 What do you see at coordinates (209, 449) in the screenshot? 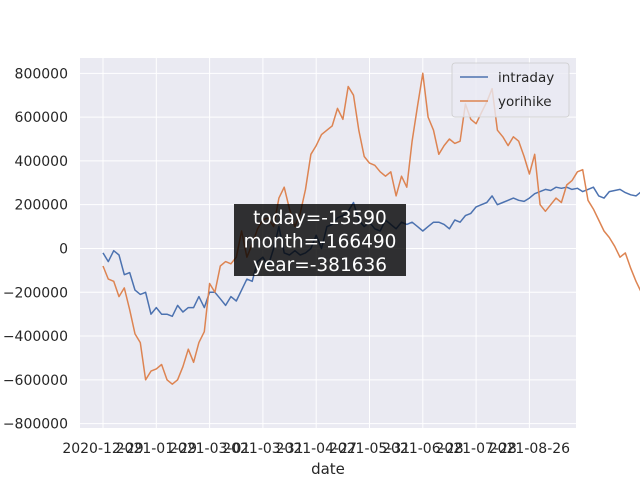
I see `x-tick-label: 2021-03-01` at bounding box center [209, 449].